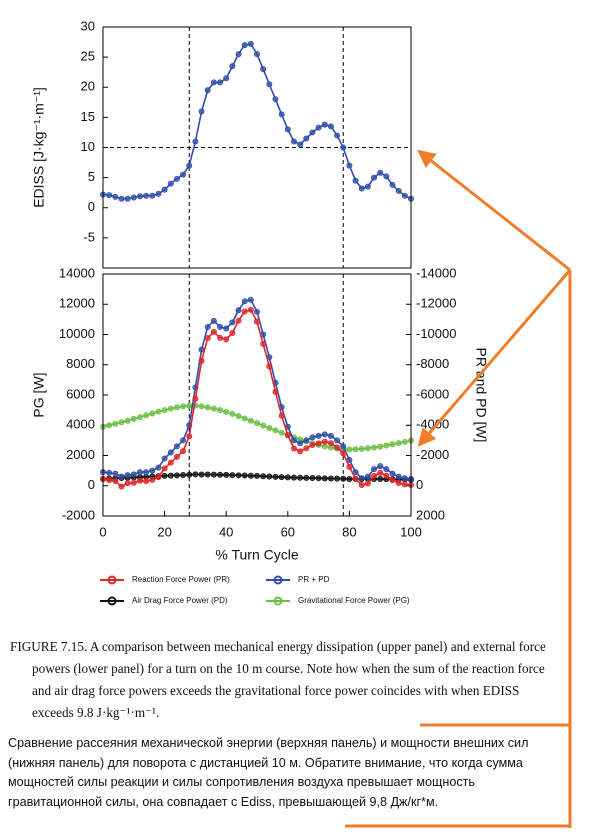 The image size is (595, 832). What do you see at coordinates (88, 25) in the screenshot?
I see `y-tick-label: 30` at bounding box center [88, 25].